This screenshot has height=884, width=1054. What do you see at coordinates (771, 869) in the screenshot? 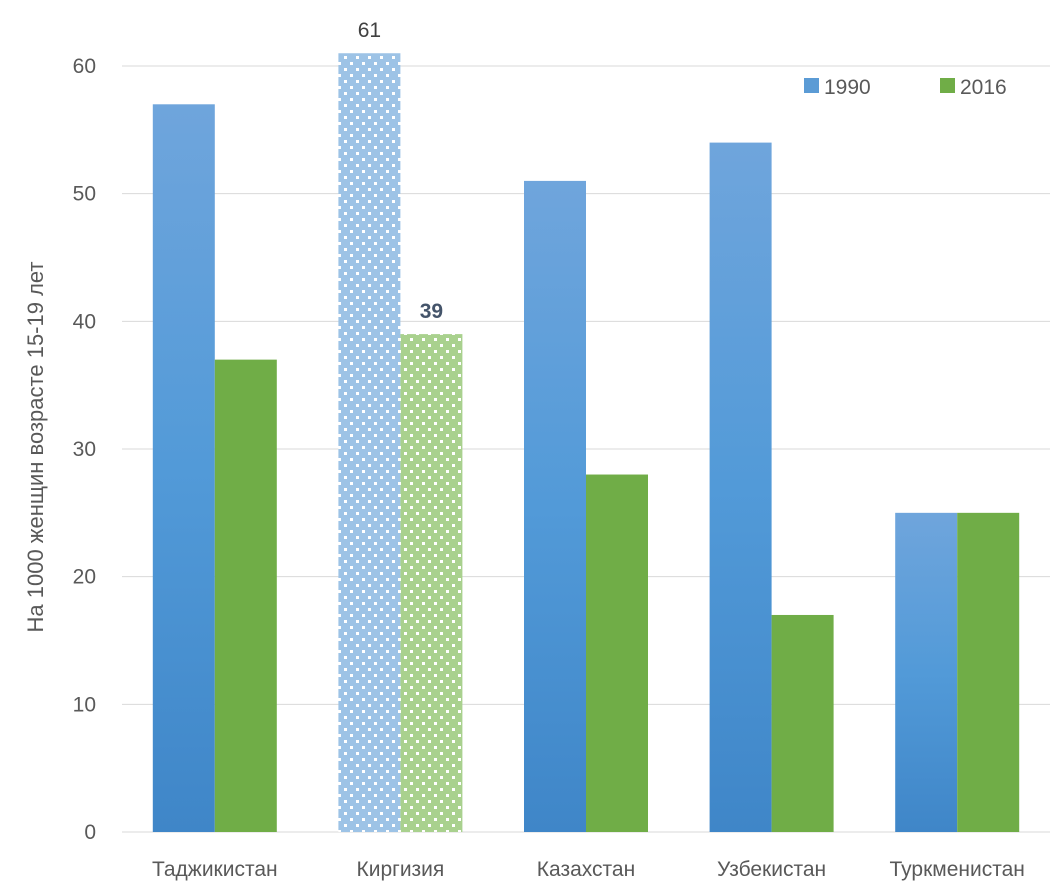
I see `x-category-label: Узбекистан` at bounding box center [771, 869].